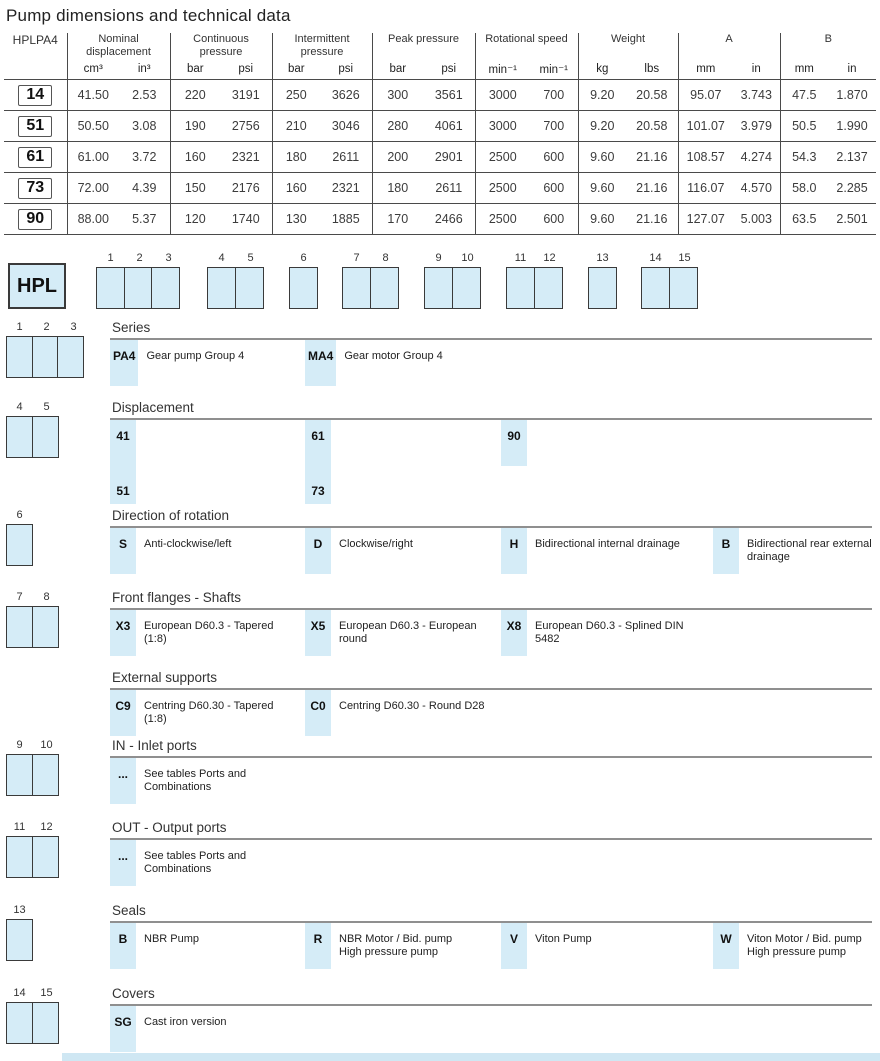 This screenshot has height=1061, width=880. Describe the element at coordinates (514, 626) in the screenshot. I see `option-code: X8` at that location.